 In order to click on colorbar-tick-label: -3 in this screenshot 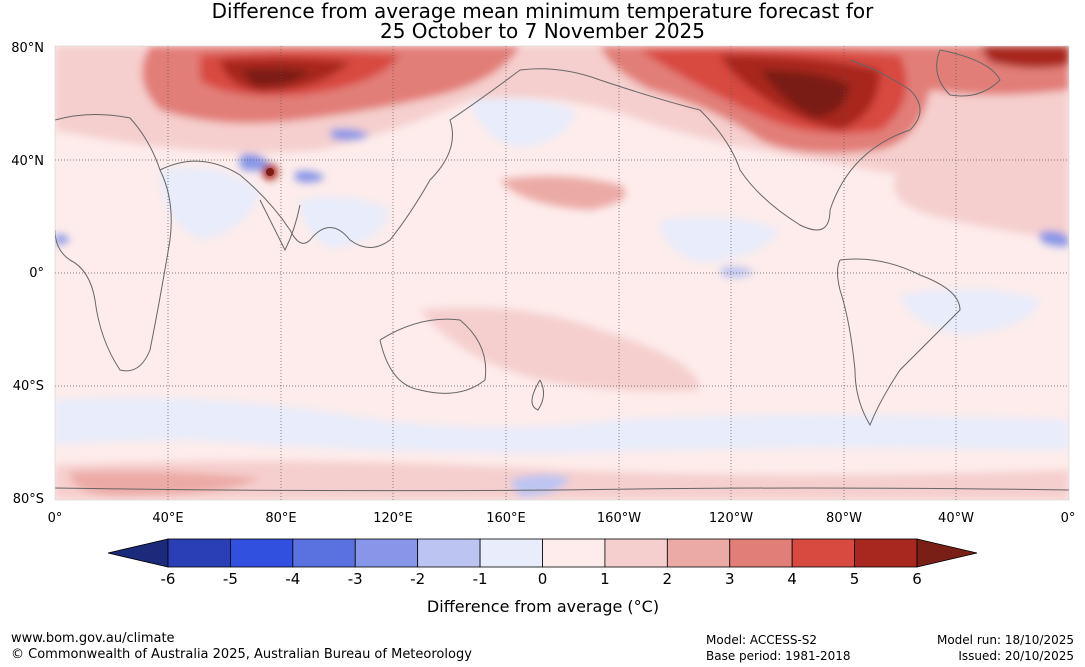, I will do `click(355, 579)`.